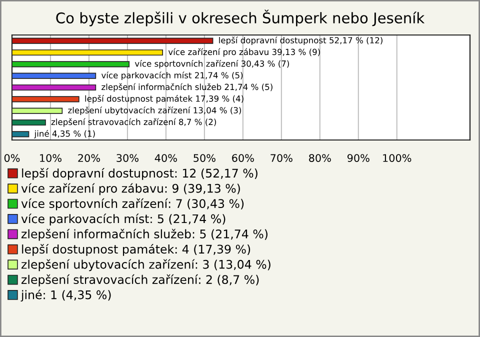 The height and width of the screenshot is (337, 480). Describe the element at coordinates (89, 158) in the screenshot. I see `x-tick-label: 20%` at that location.